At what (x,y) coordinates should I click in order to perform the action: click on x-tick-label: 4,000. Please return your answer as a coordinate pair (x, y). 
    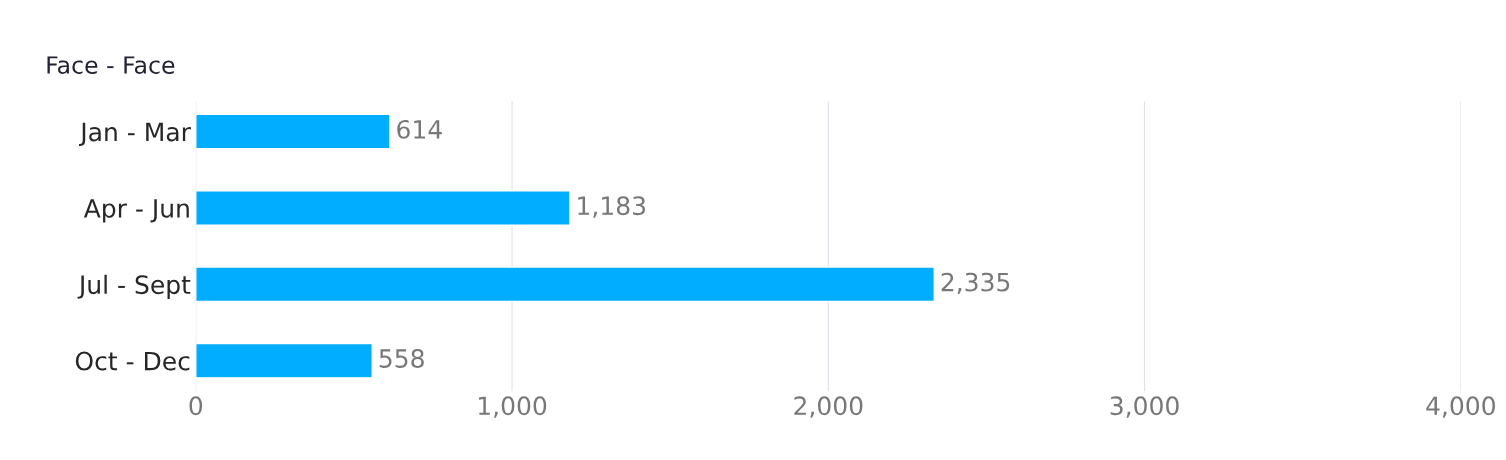
    Looking at the image, I should click on (1460, 407).